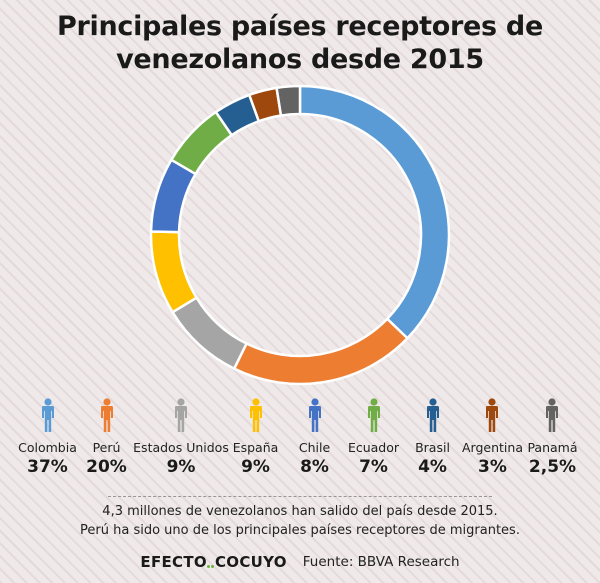 This screenshot has height=583, width=600. Describe the element at coordinates (492, 447) in the screenshot. I see `legend-label: Argentina` at that location.